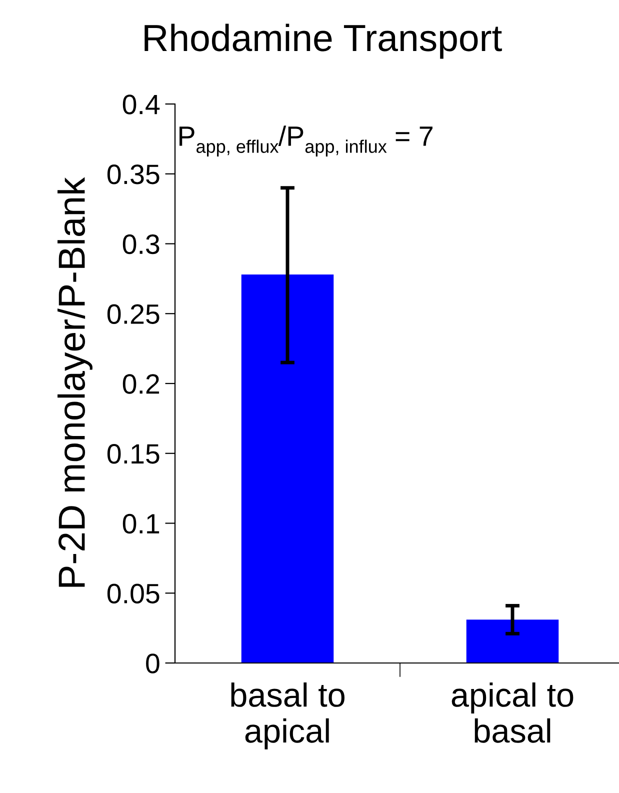  I want to click on y-tick-label: 0.4, so click(141, 104).